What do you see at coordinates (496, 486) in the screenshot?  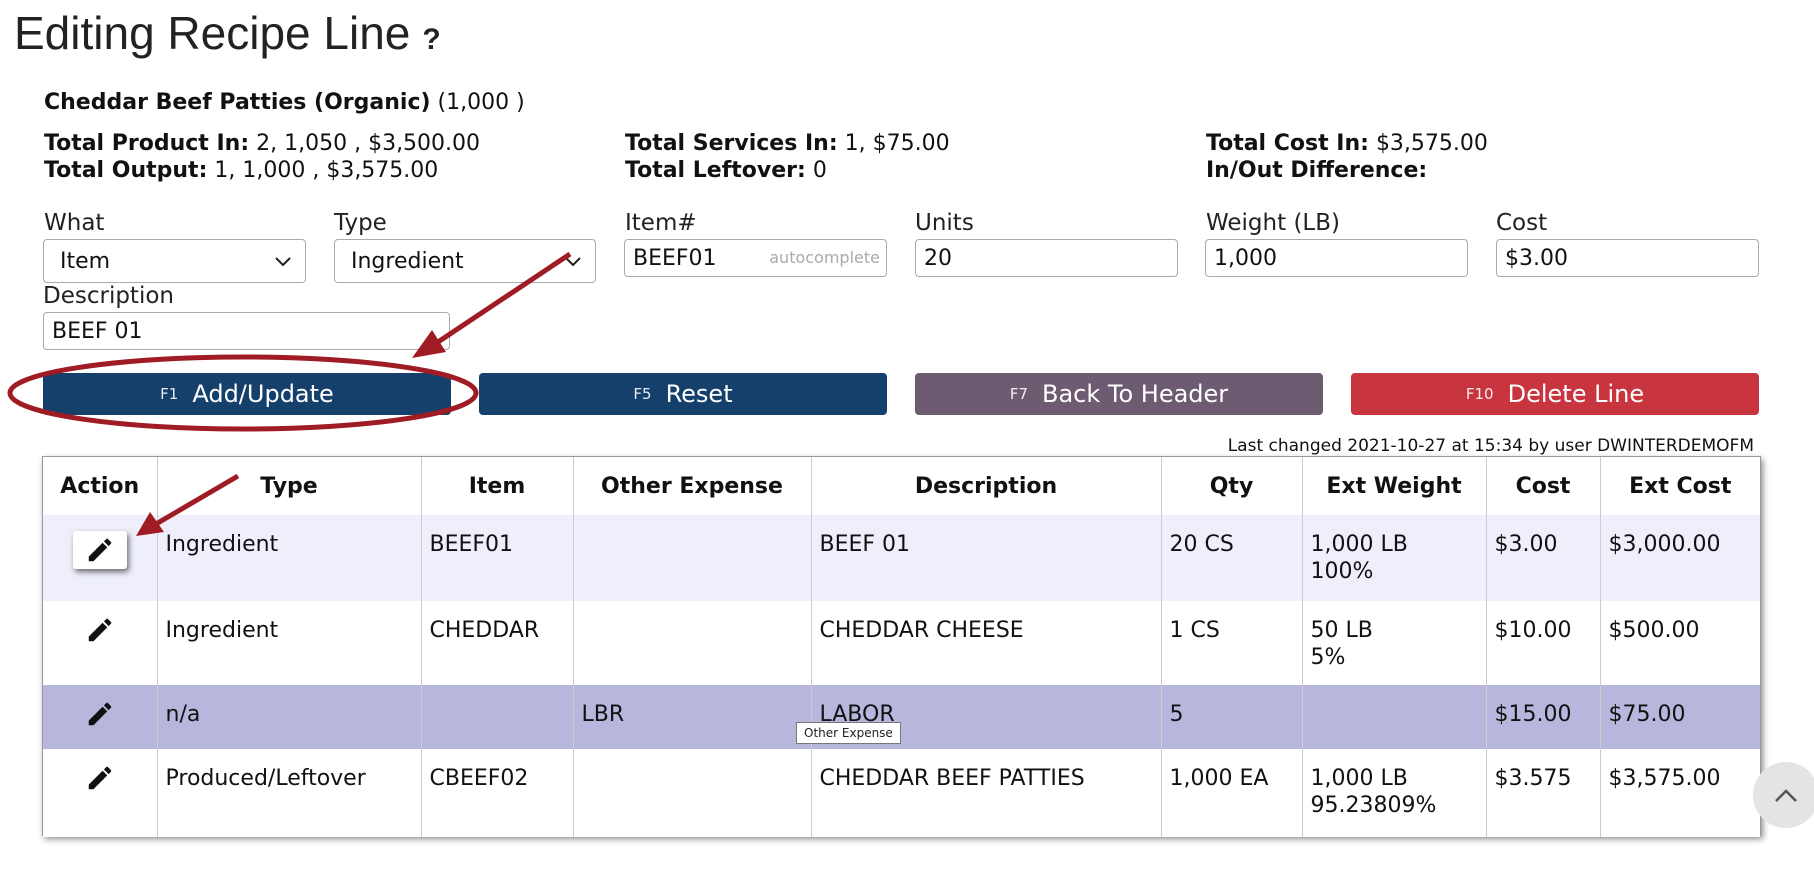 I see `column-header-item: Item` at bounding box center [496, 486].